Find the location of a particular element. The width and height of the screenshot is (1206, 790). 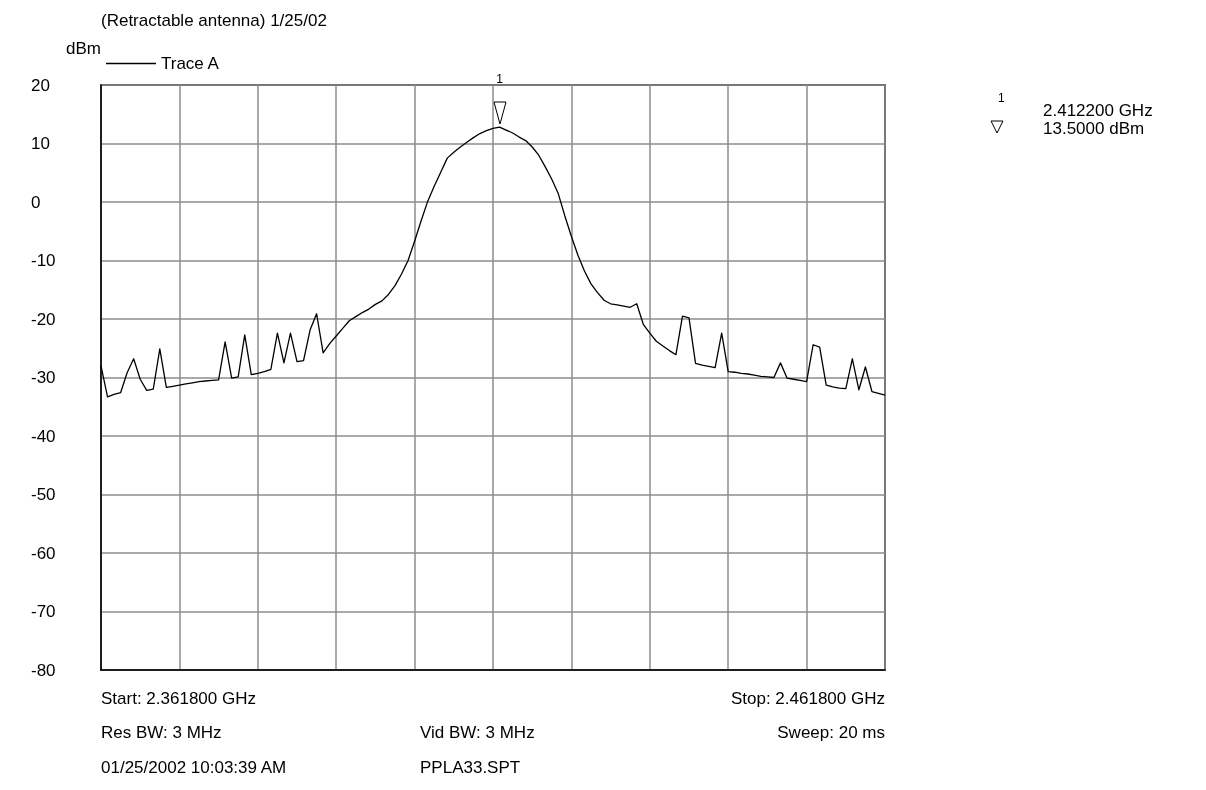

y-tick-label: -80 is located at coordinates (43, 670).